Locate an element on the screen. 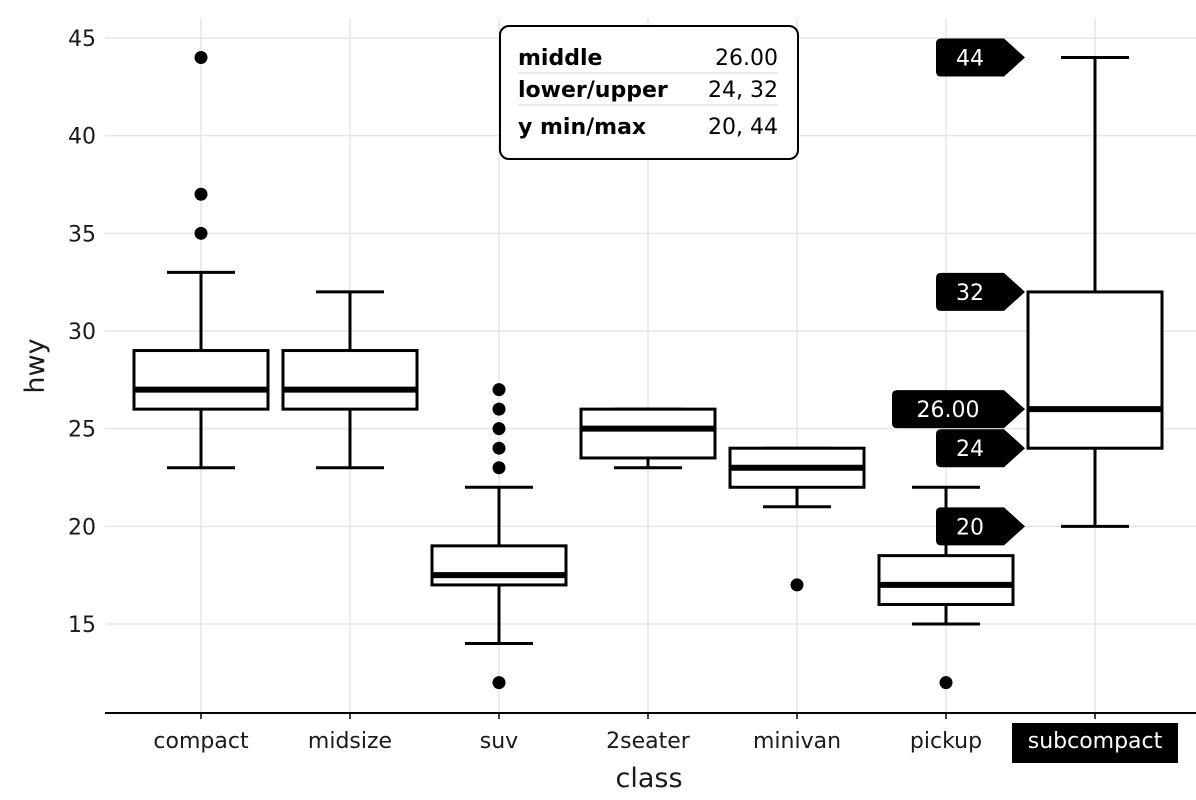 Image resolution: width=1196 pixels, height=800 pixels. box-pickup is located at coordinates (946, 587).